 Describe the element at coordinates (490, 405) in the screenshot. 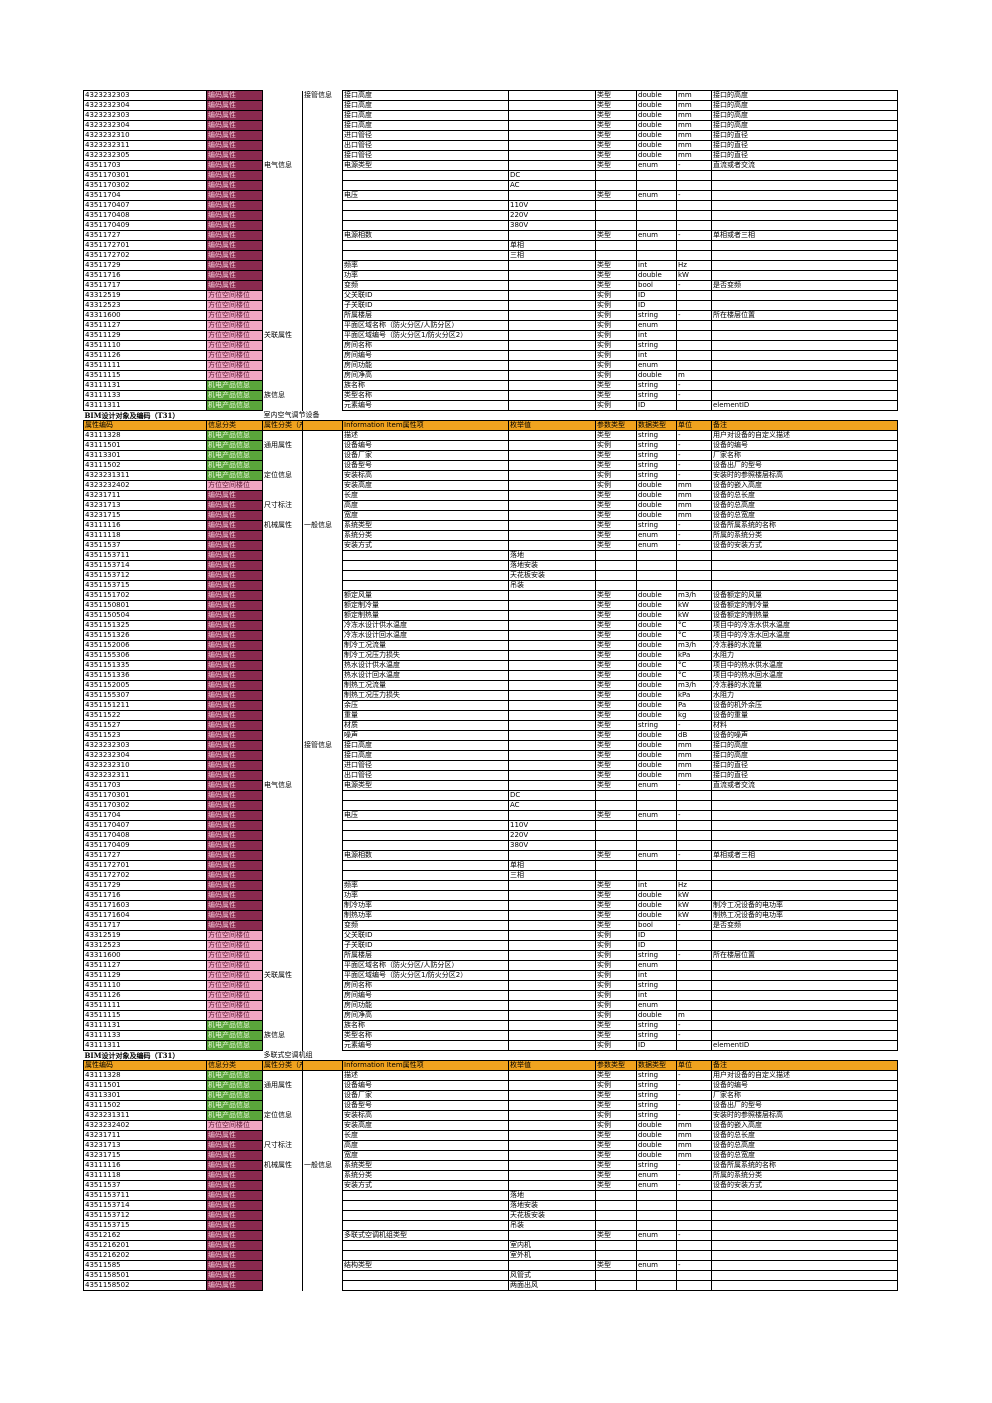

I see `table-row: 43111311 机电产品信息 元素编号 实例 ID elementID` at that location.